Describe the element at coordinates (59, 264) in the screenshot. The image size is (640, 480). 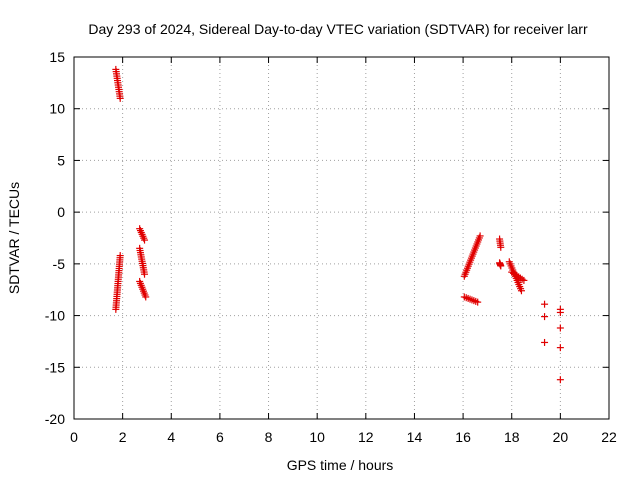
I see `y-tick-label: -5` at that location.